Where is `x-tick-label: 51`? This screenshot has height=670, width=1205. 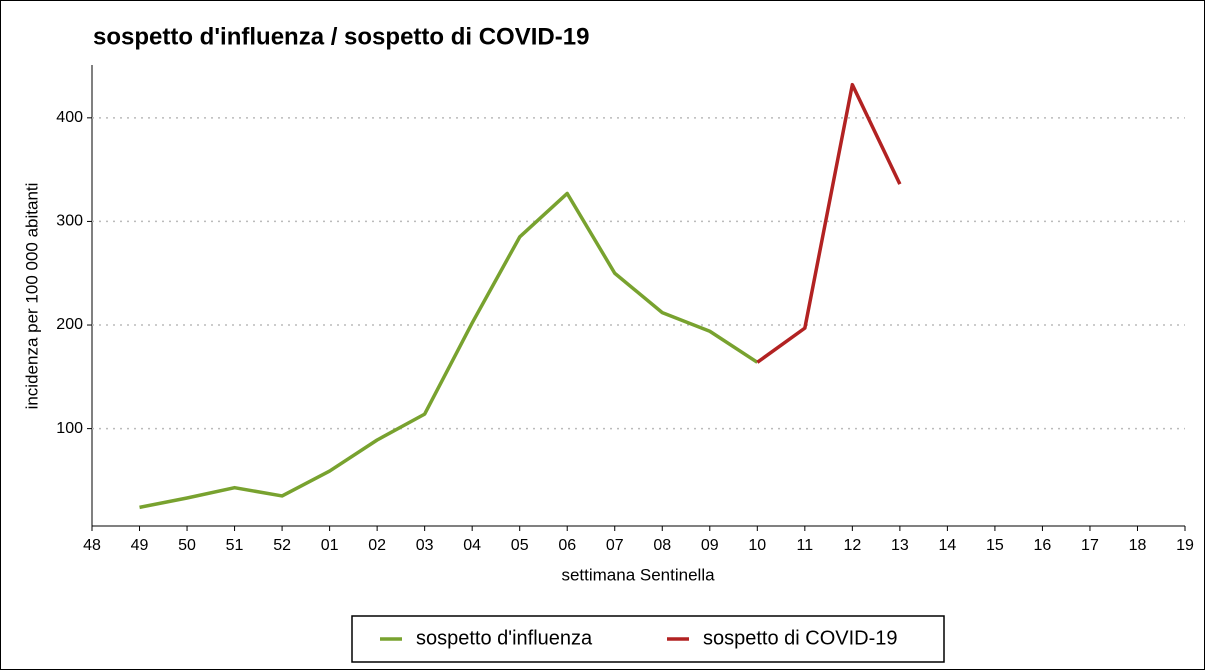 x-tick-label: 51 is located at coordinates (235, 545).